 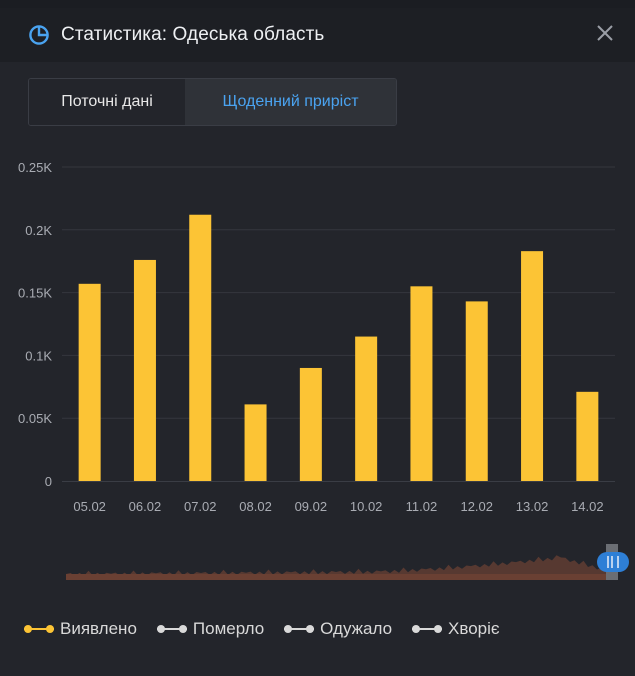 What do you see at coordinates (317, 4) in the screenshot?
I see `top-strip` at bounding box center [317, 4].